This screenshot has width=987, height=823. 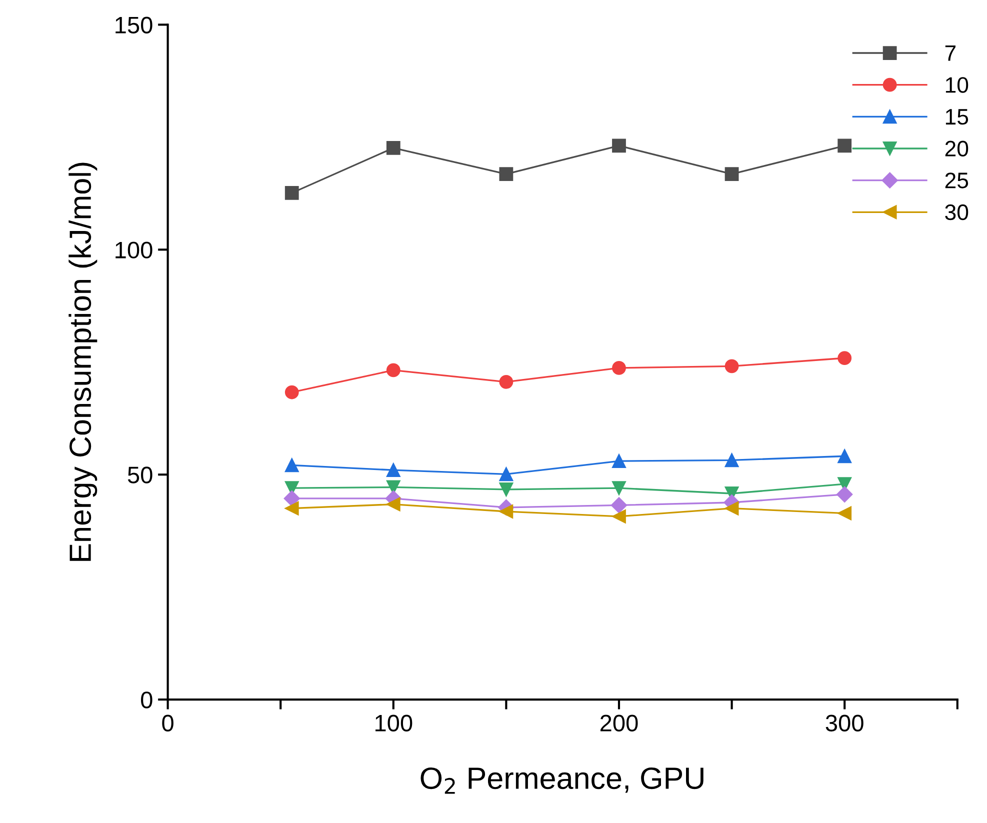 I want to click on legend-label: 15, so click(x=957, y=117).